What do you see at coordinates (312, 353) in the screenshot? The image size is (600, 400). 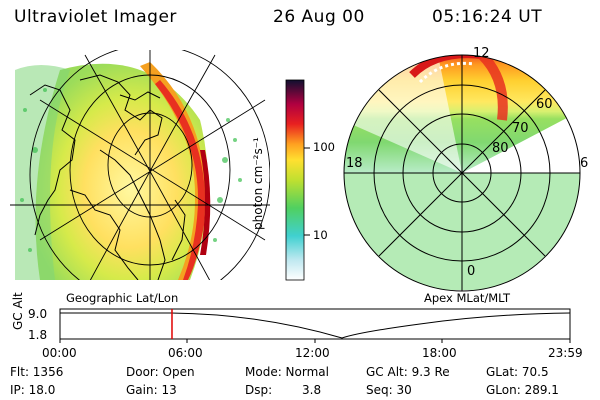 I see `altitude-xtick-1200: 12:00` at bounding box center [312, 353].